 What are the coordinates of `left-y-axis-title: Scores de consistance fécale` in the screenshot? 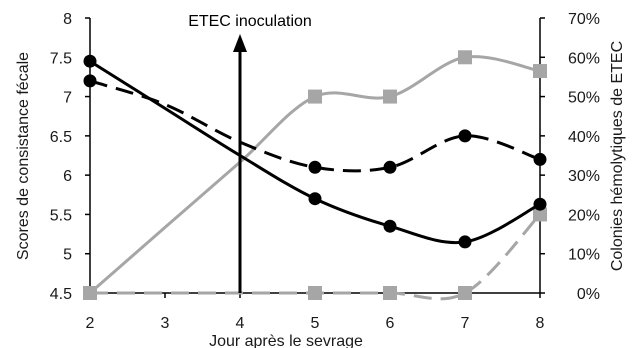 It's located at (23, 156).